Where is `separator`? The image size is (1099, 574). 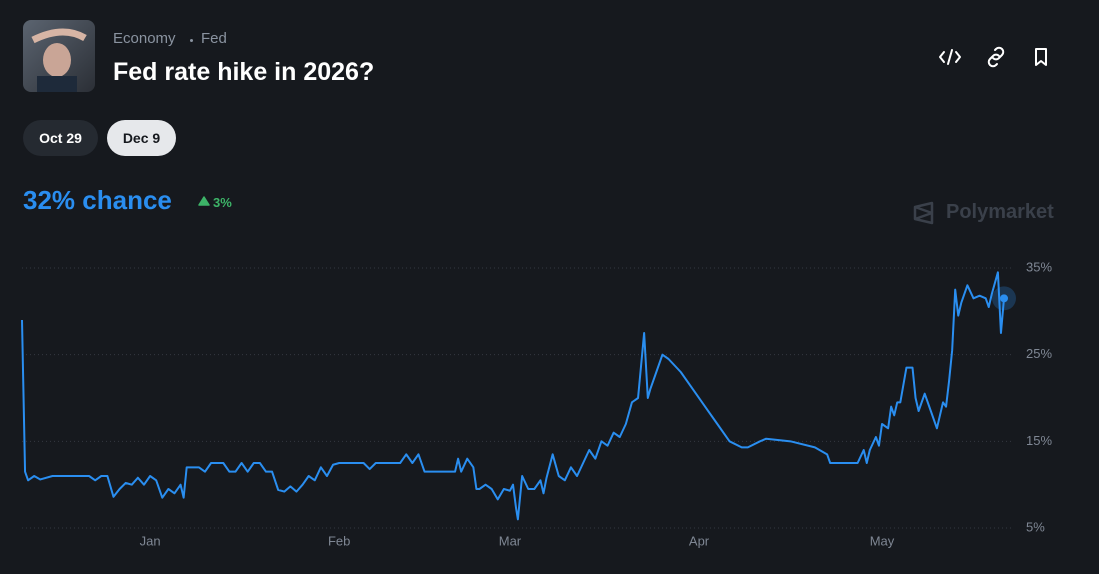 separator is located at coordinates (191, 40).